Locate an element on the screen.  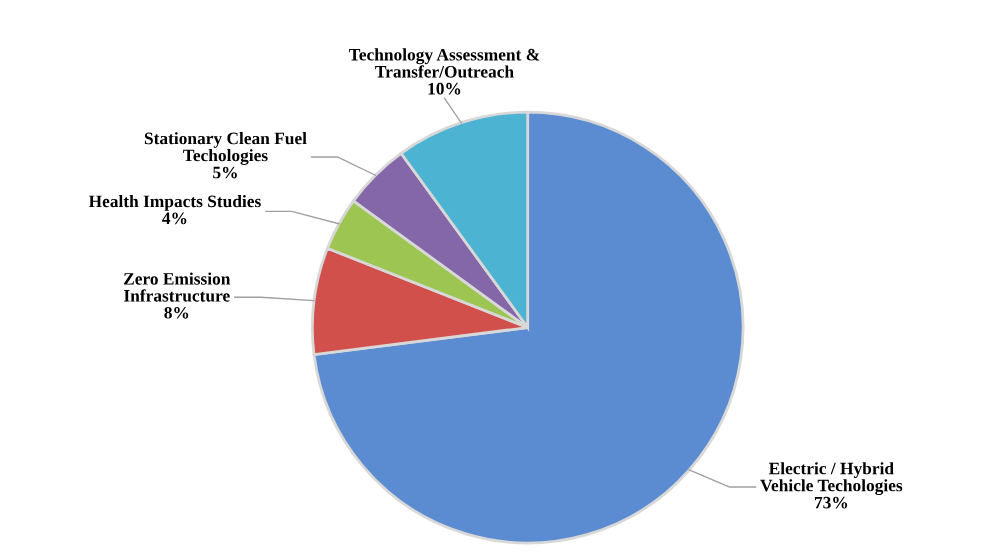
slice-label: Health Impacts Studies is located at coordinates (174, 202).